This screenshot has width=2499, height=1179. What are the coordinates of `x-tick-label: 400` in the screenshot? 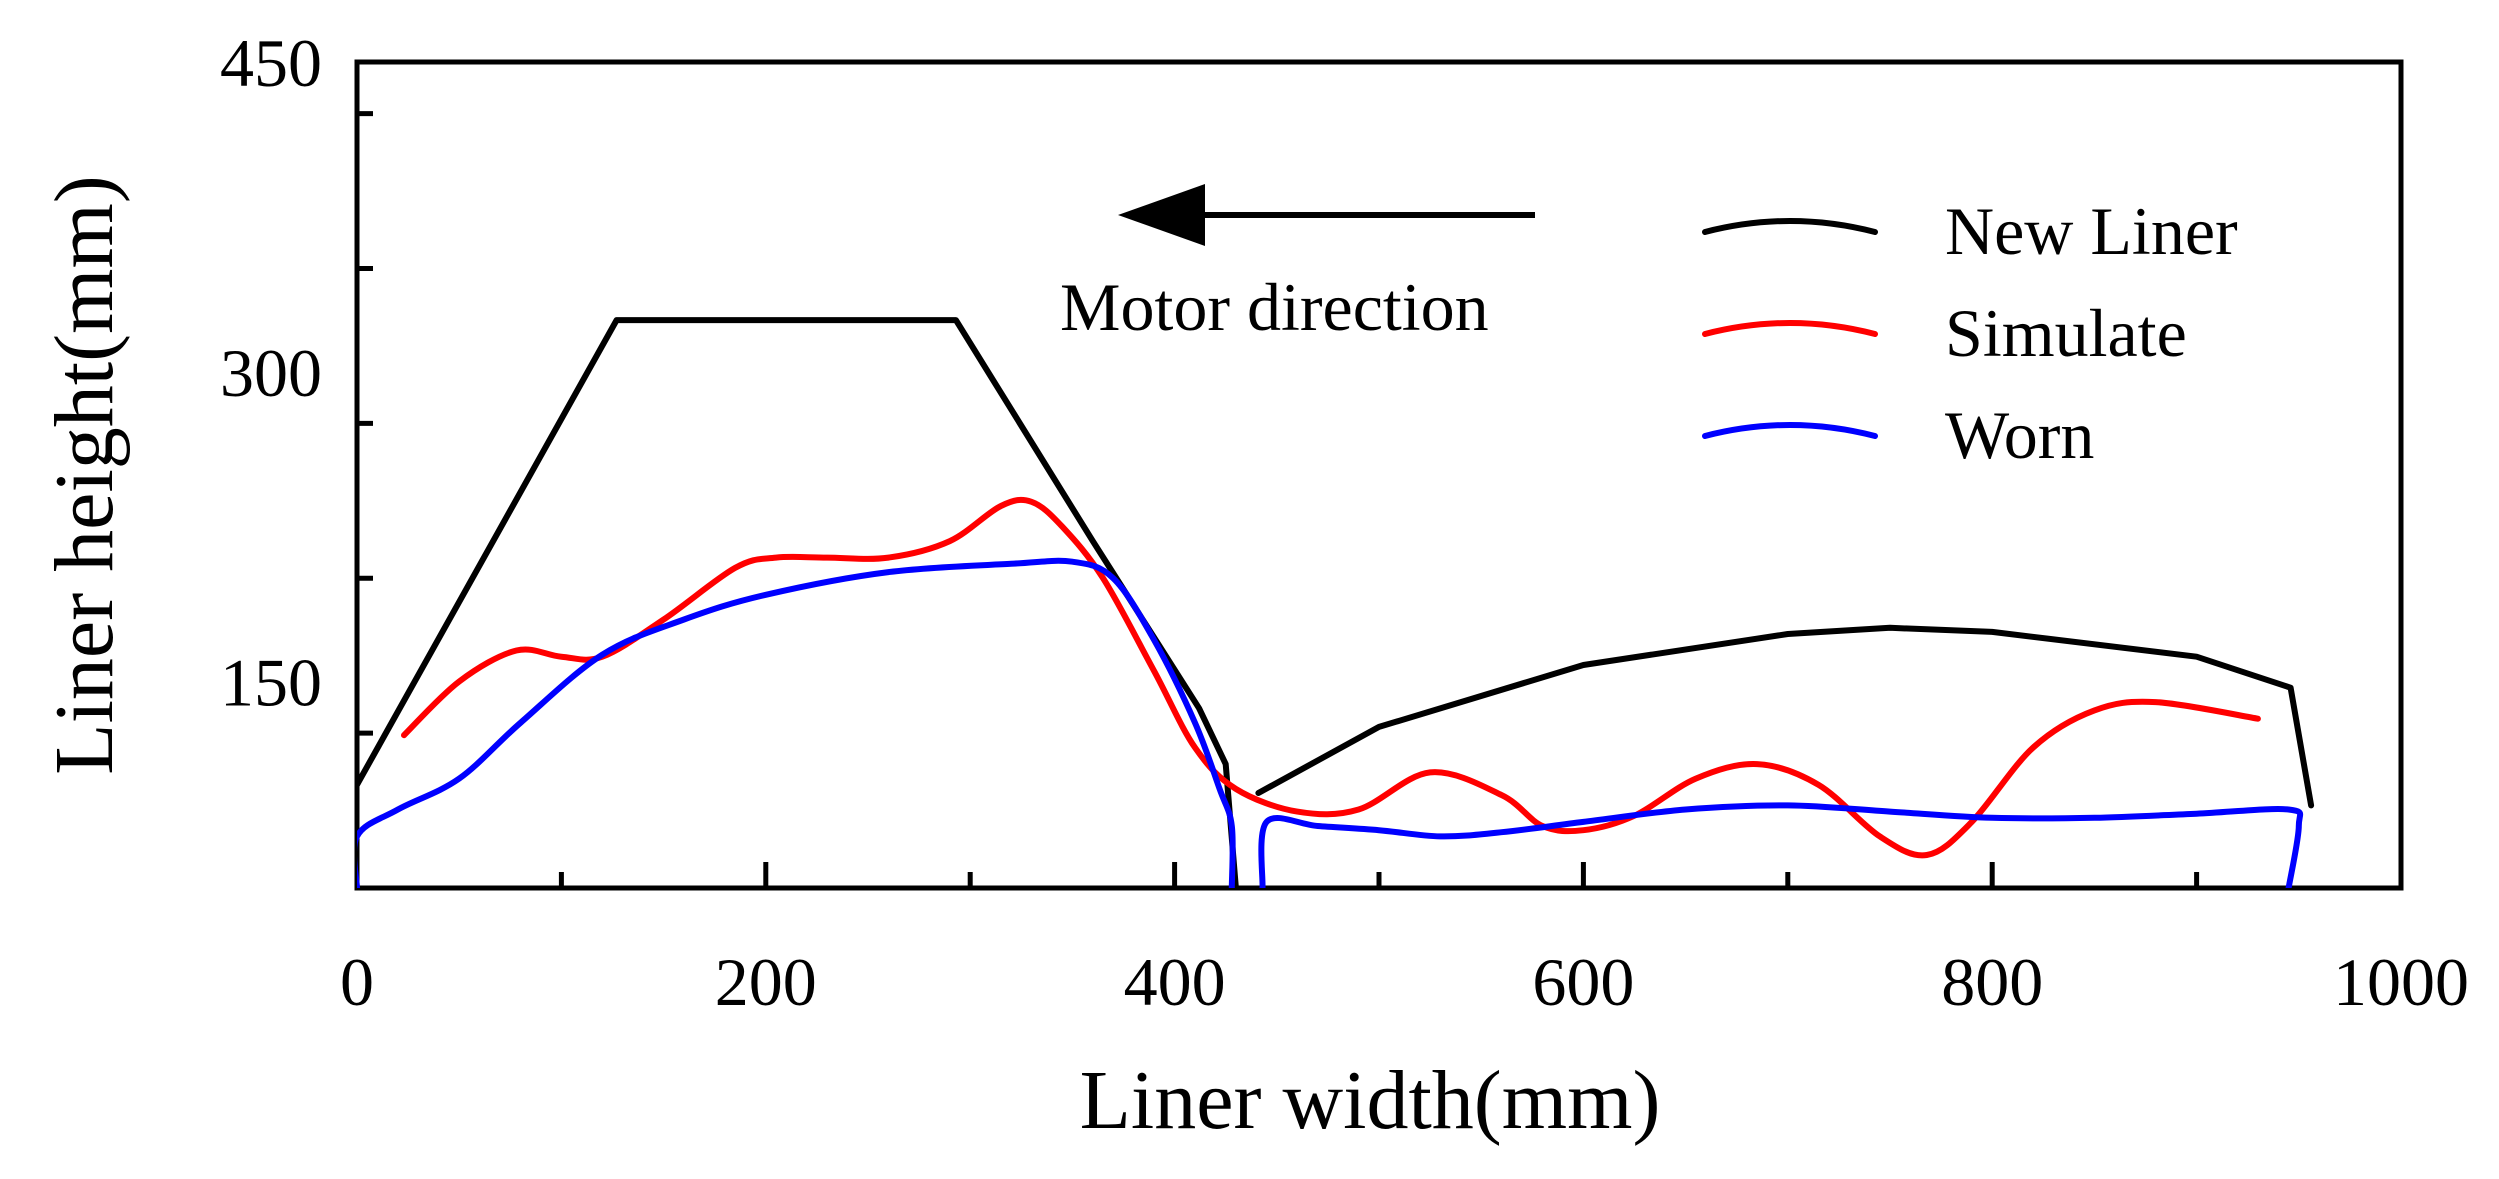 It's located at (1175, 982).